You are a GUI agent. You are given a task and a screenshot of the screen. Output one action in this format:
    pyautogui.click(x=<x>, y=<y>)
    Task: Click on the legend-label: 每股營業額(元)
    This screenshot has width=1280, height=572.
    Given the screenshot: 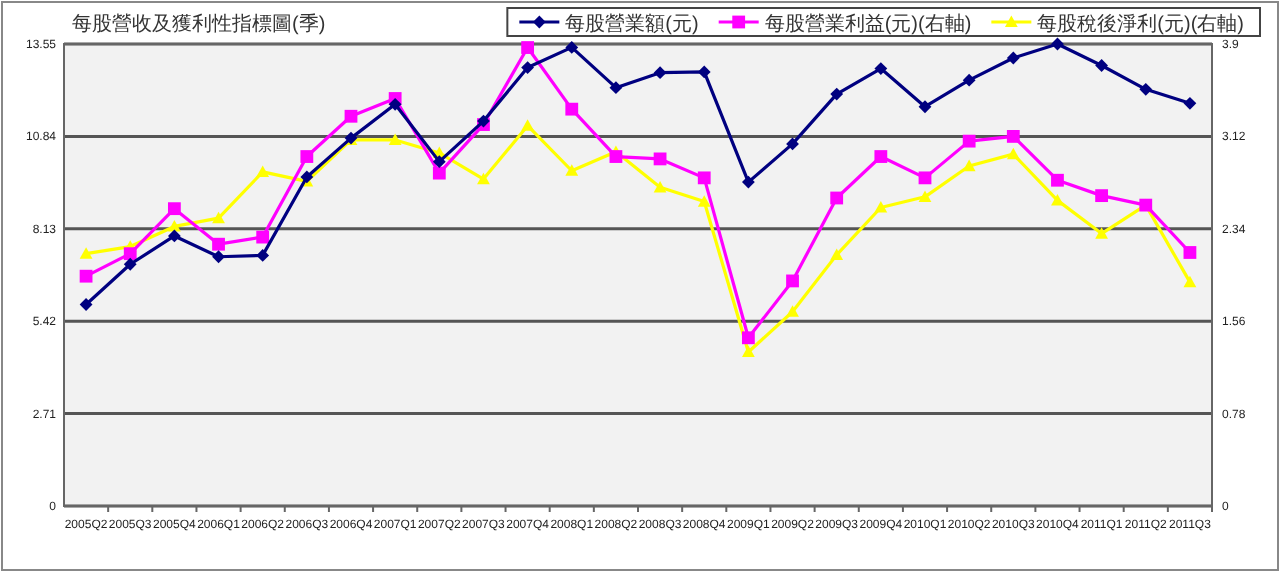 What is the action you would take?
    pyautogui.click(x=632, y=24)
    